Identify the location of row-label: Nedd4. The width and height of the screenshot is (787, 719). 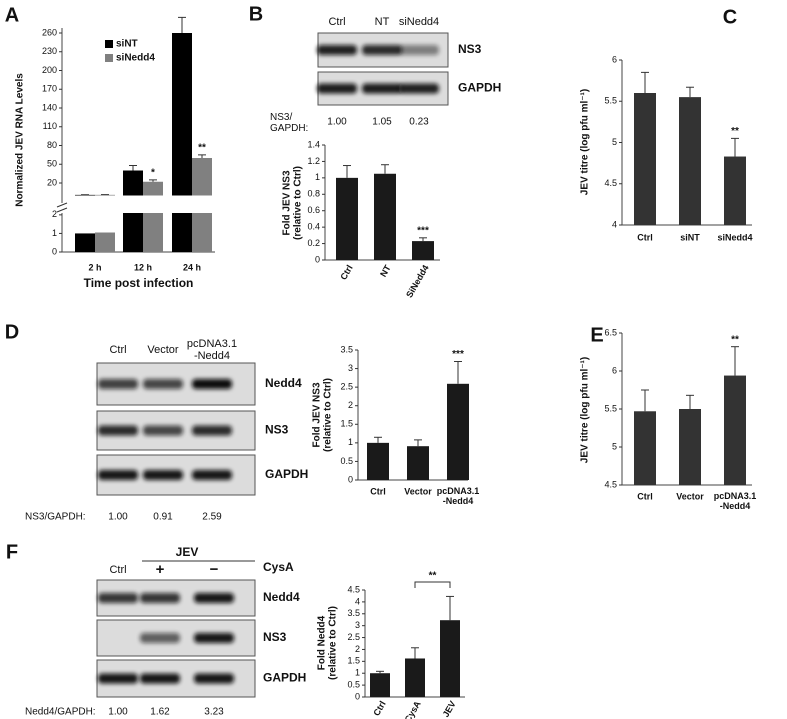
(281, 597).